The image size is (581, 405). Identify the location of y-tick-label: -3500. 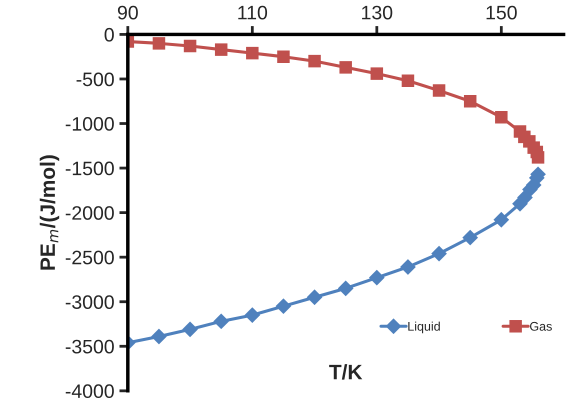
(90, 347).